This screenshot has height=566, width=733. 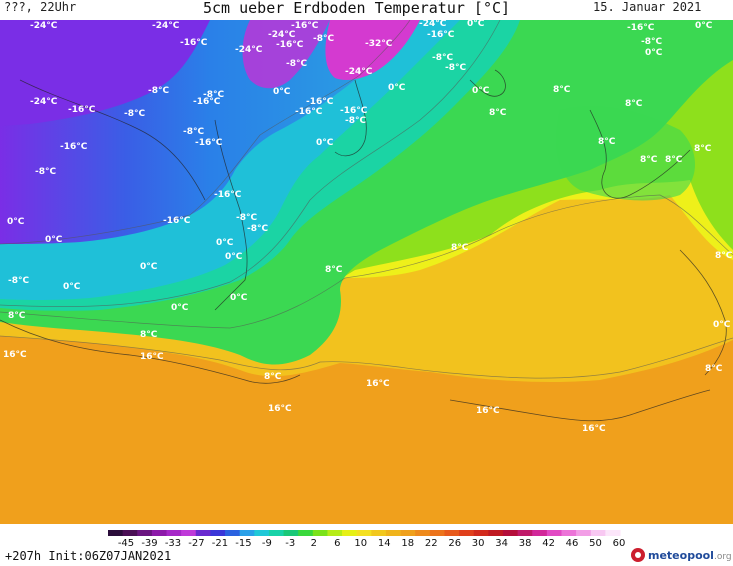 What do you see at coordinates (314, 542) in the screenshot?
I see `colorbar-tick-label: 2` at bounding box center [314, 542].